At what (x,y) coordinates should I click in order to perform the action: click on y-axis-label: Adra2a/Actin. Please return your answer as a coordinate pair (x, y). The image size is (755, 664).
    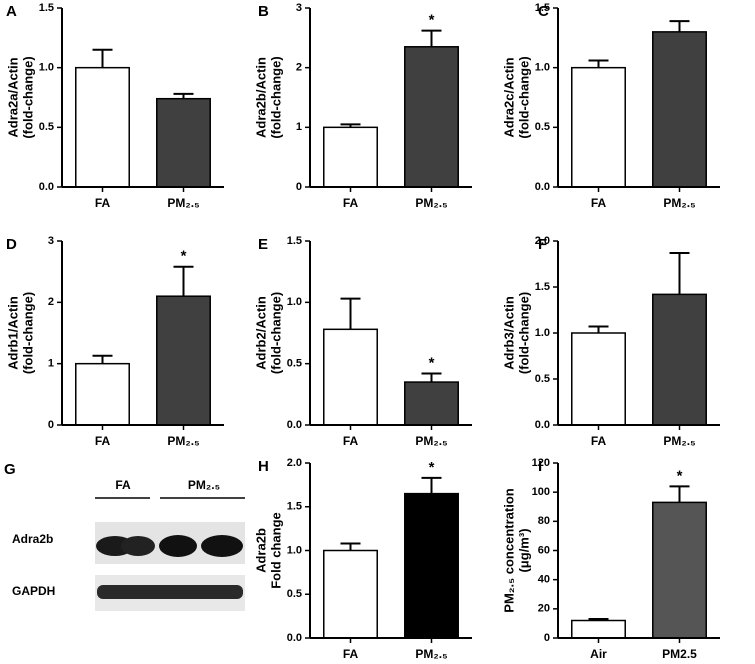
    Looking at the image, I should click on (12, 97).